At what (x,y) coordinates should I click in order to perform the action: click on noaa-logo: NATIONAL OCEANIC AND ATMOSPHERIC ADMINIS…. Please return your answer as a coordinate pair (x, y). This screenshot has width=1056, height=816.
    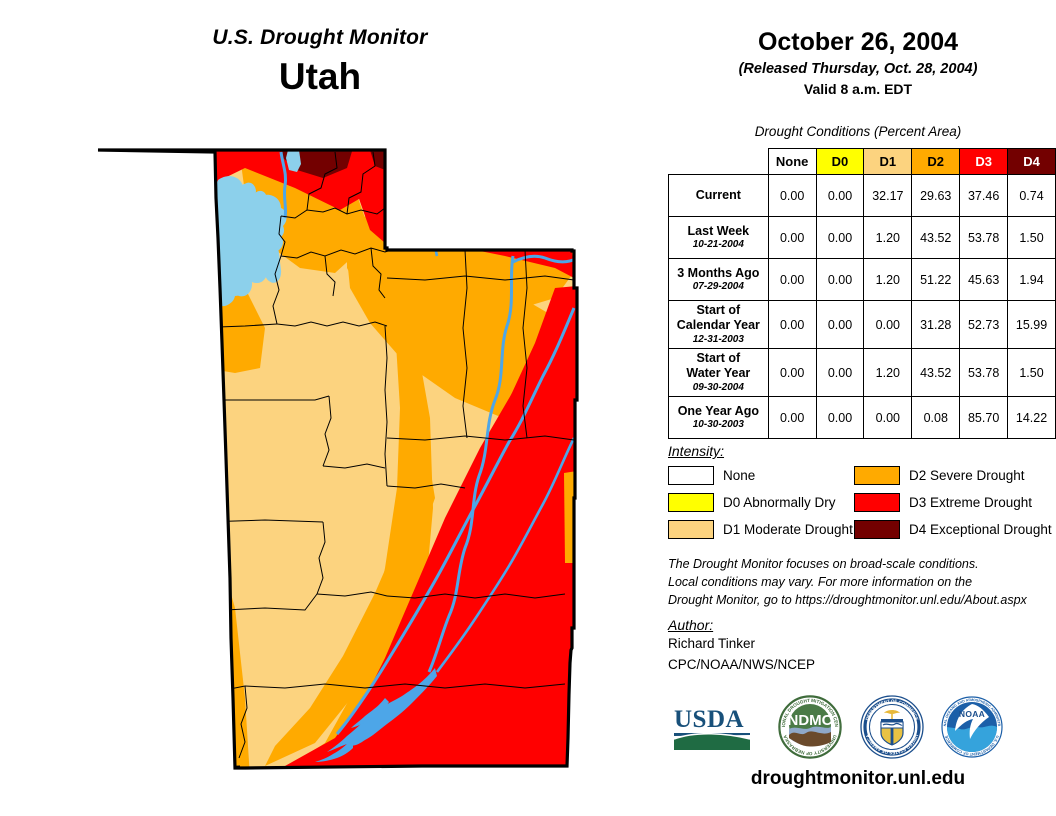
    Looking at the image, I should click on (971, 726).